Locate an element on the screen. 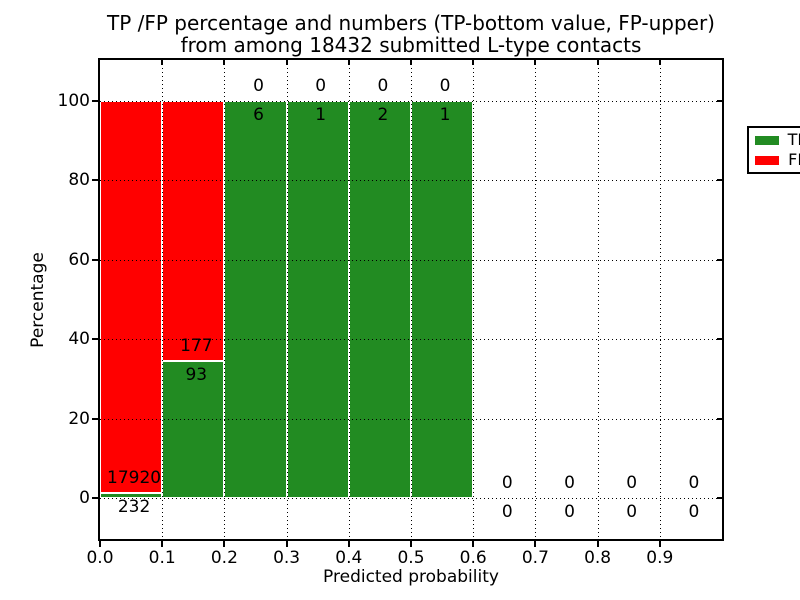 This screenshot has height=600, width=800. y-tick-label: 100 is located at coordinates (73, 101).